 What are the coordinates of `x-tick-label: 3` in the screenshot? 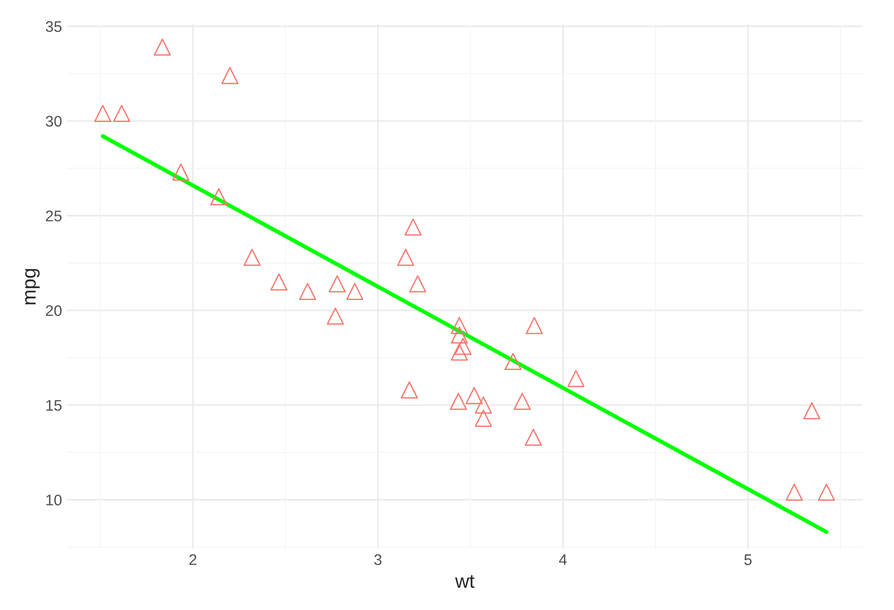 It's located at (378, 560).